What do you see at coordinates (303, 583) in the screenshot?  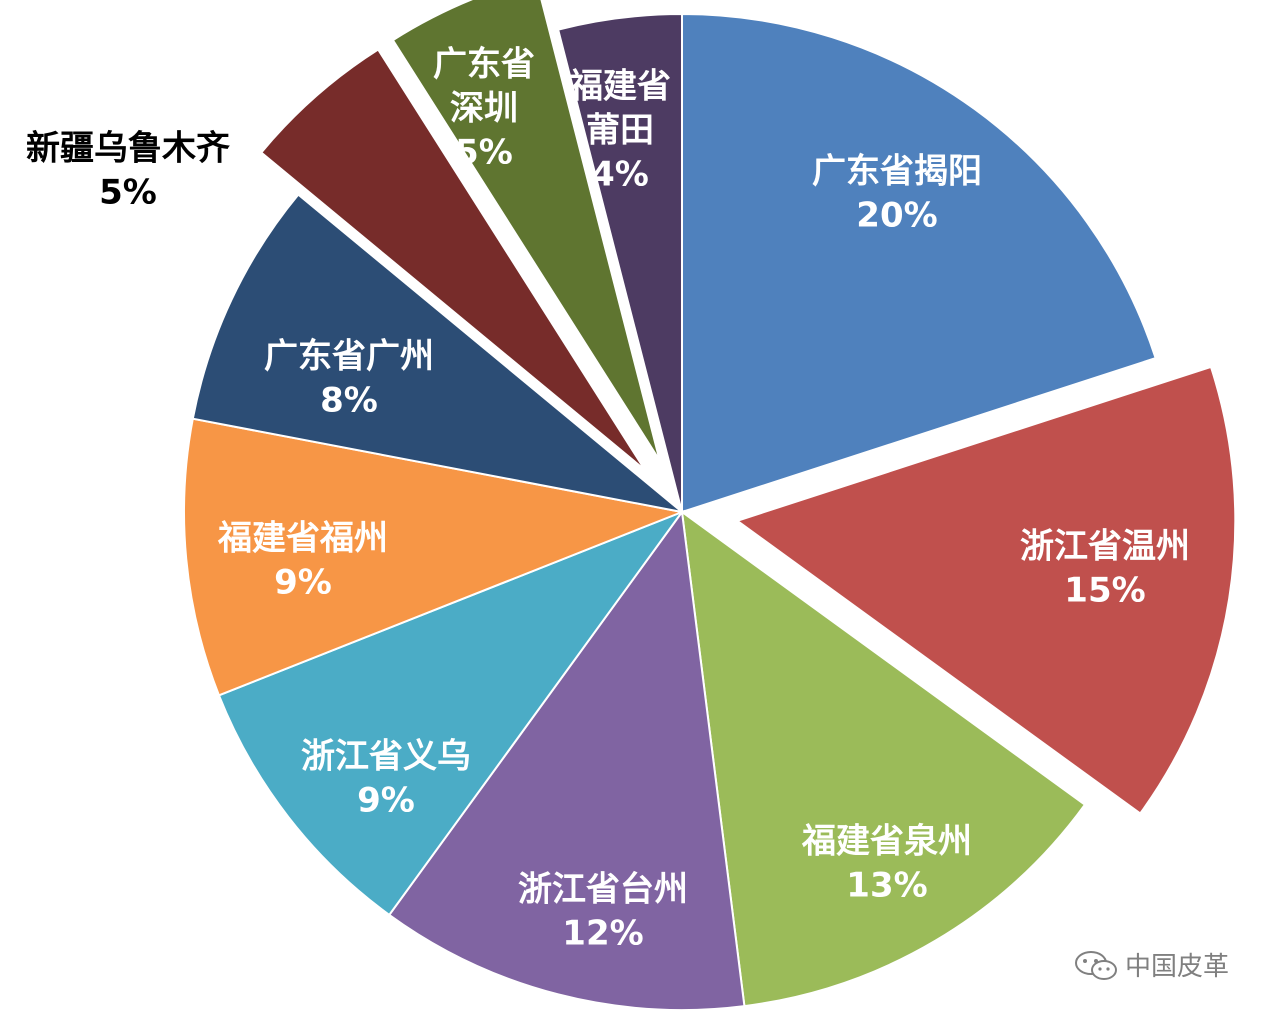 I see `slice-value-5: 9%` at bounding box center [303, 583].